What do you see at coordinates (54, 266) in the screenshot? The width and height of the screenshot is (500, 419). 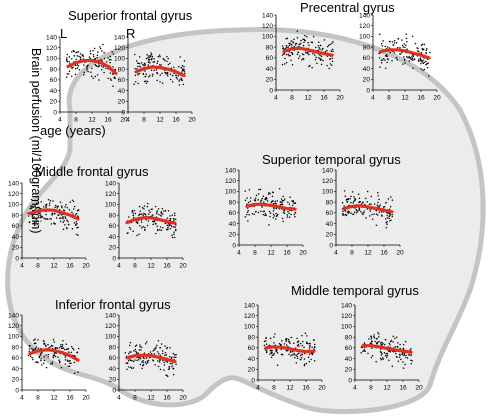 I see `x-tick-label: 12` at bounding box center [54, 266].